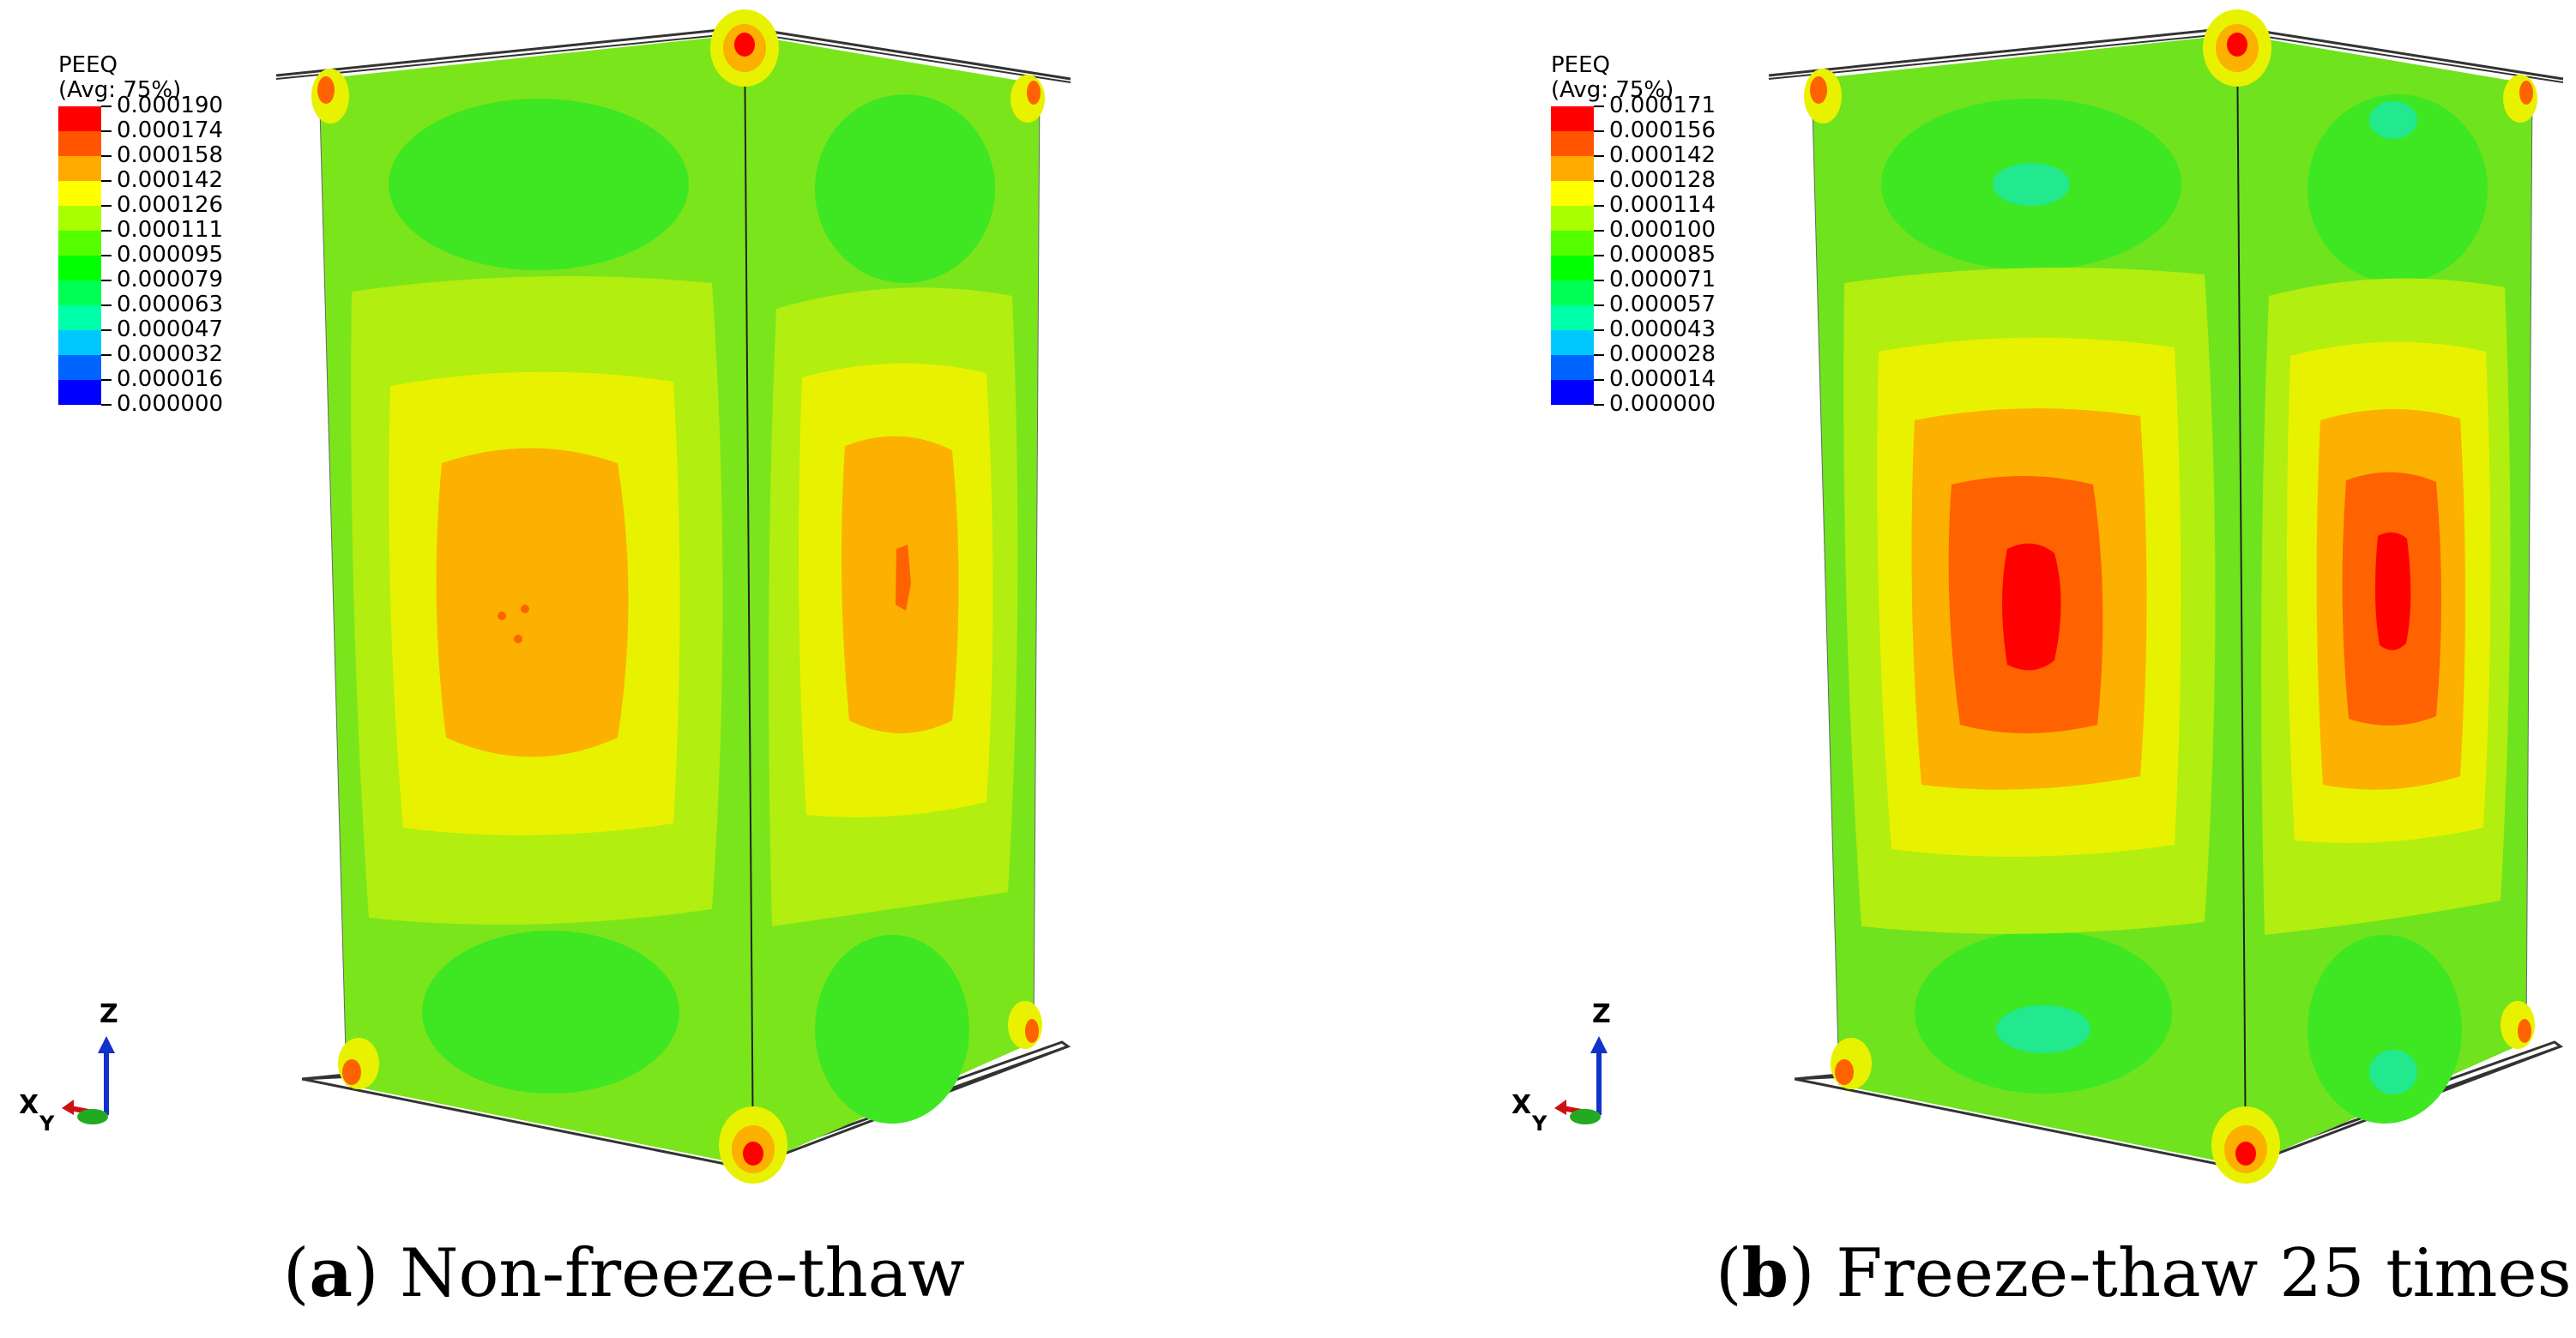 Image resolution: width=2576 pixels, height=1338 pixels. I want to click on legend-value: 0.000171, so click(1662, 105).